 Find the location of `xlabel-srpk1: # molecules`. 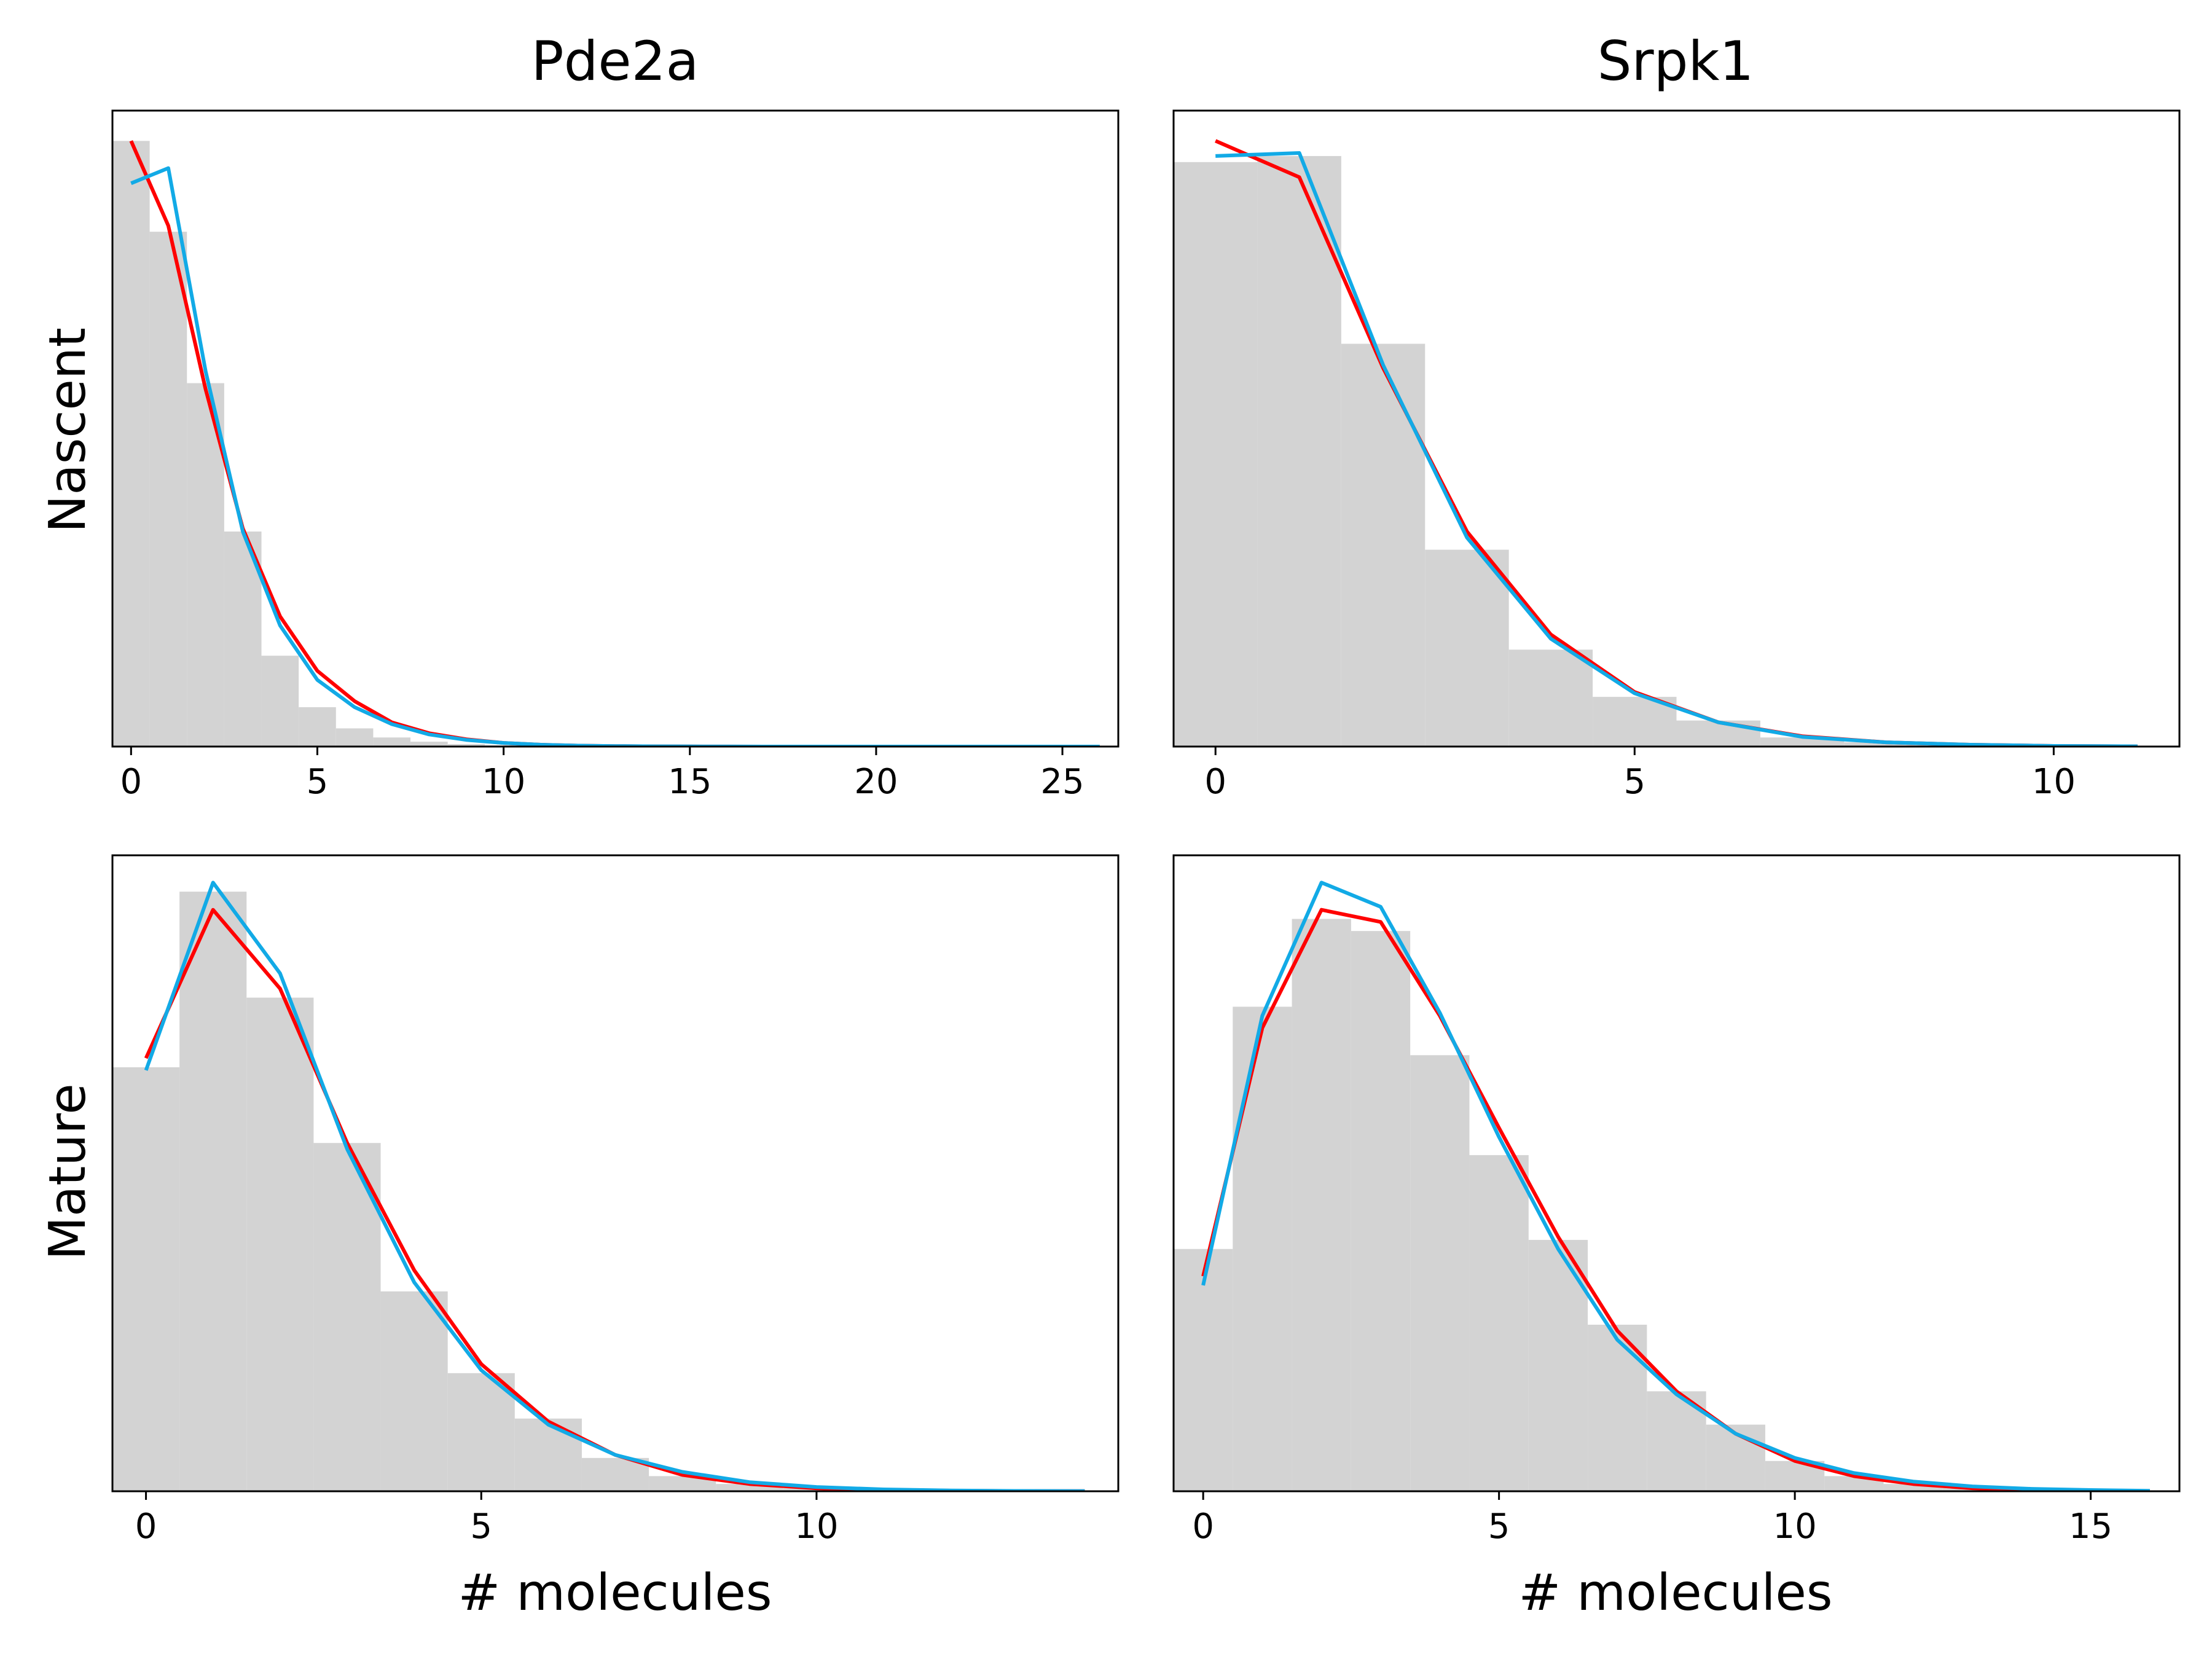

xlabel-srpk1: # molecules is located at coordinates (1675, 1593).